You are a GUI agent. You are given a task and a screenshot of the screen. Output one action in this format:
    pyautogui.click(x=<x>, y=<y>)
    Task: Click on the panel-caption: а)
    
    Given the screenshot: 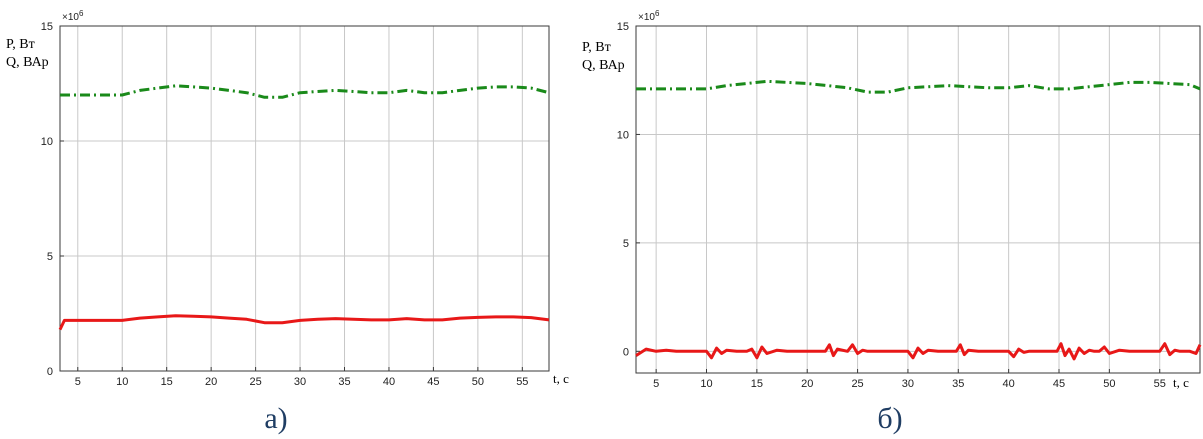 What is the action you would take?
    pyautogui.click(x=275, y=418)
    